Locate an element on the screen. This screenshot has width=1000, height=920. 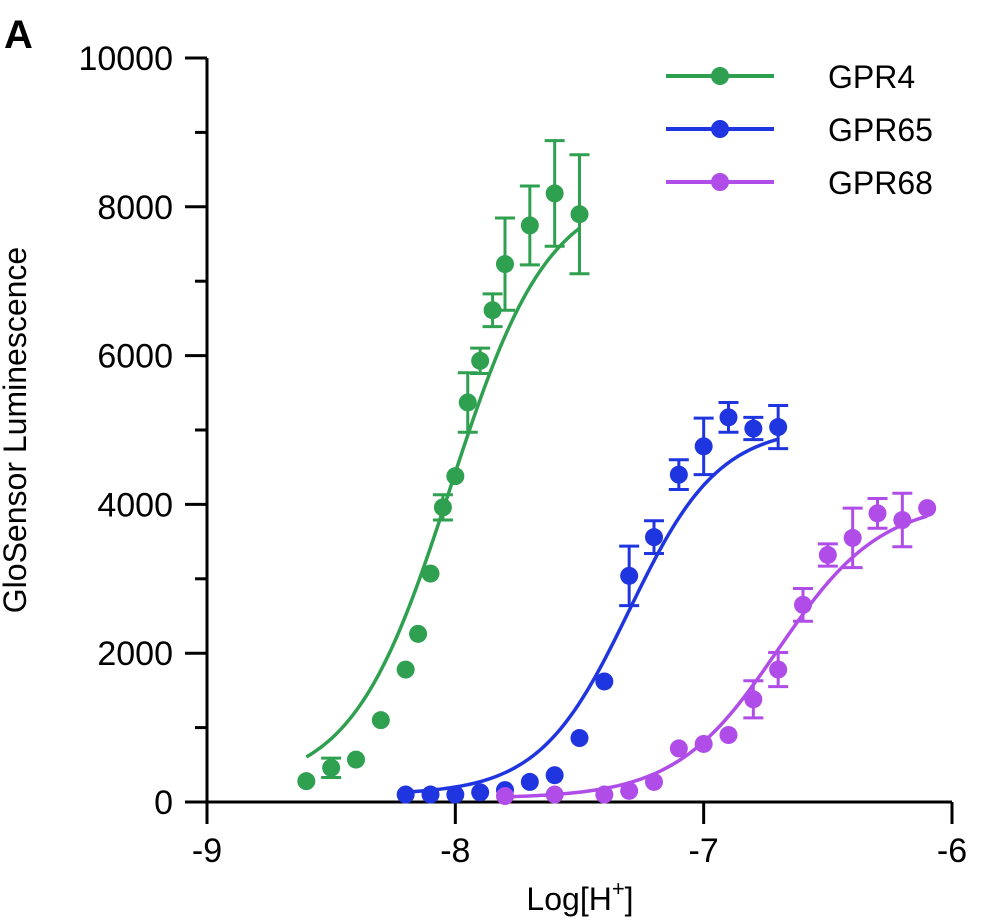
legend: GPR4 GPR65 GPR68 is located at coordinates (799, 130).